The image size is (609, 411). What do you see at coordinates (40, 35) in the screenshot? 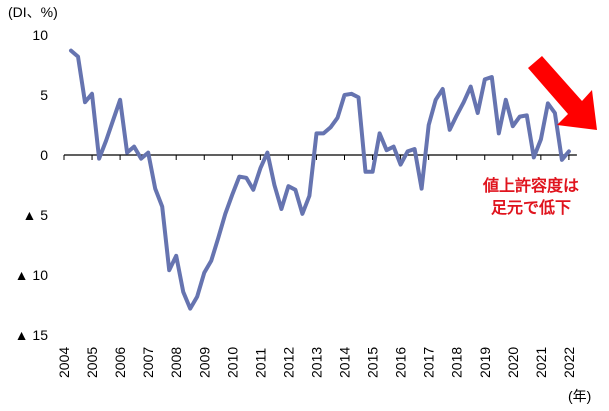
I see `y-tick-label: 10` at bounding box center [40, 35].